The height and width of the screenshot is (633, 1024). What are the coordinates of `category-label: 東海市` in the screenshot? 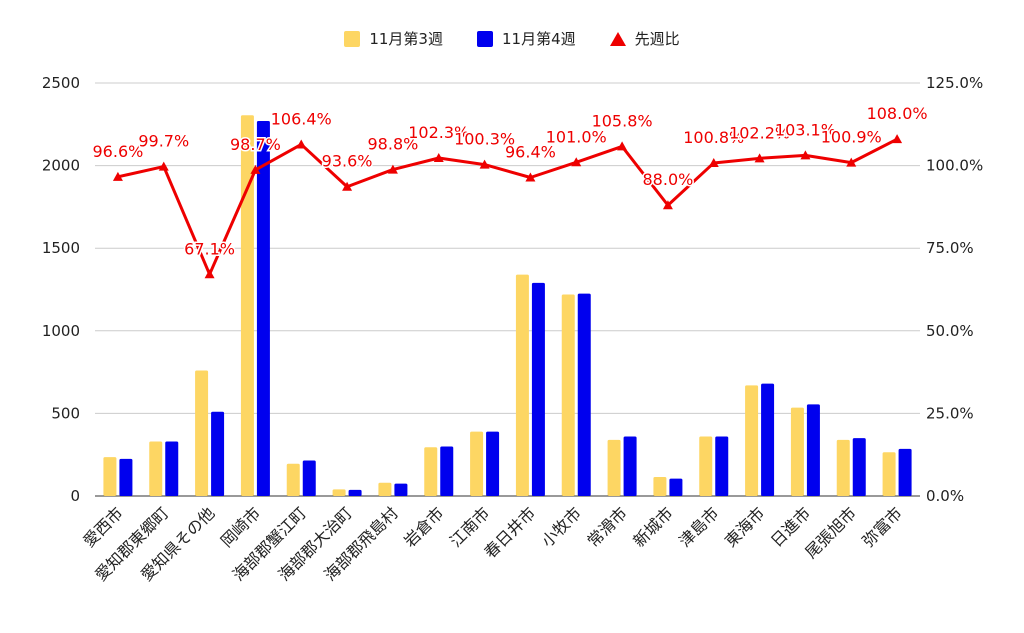 It's located at (744, 526).